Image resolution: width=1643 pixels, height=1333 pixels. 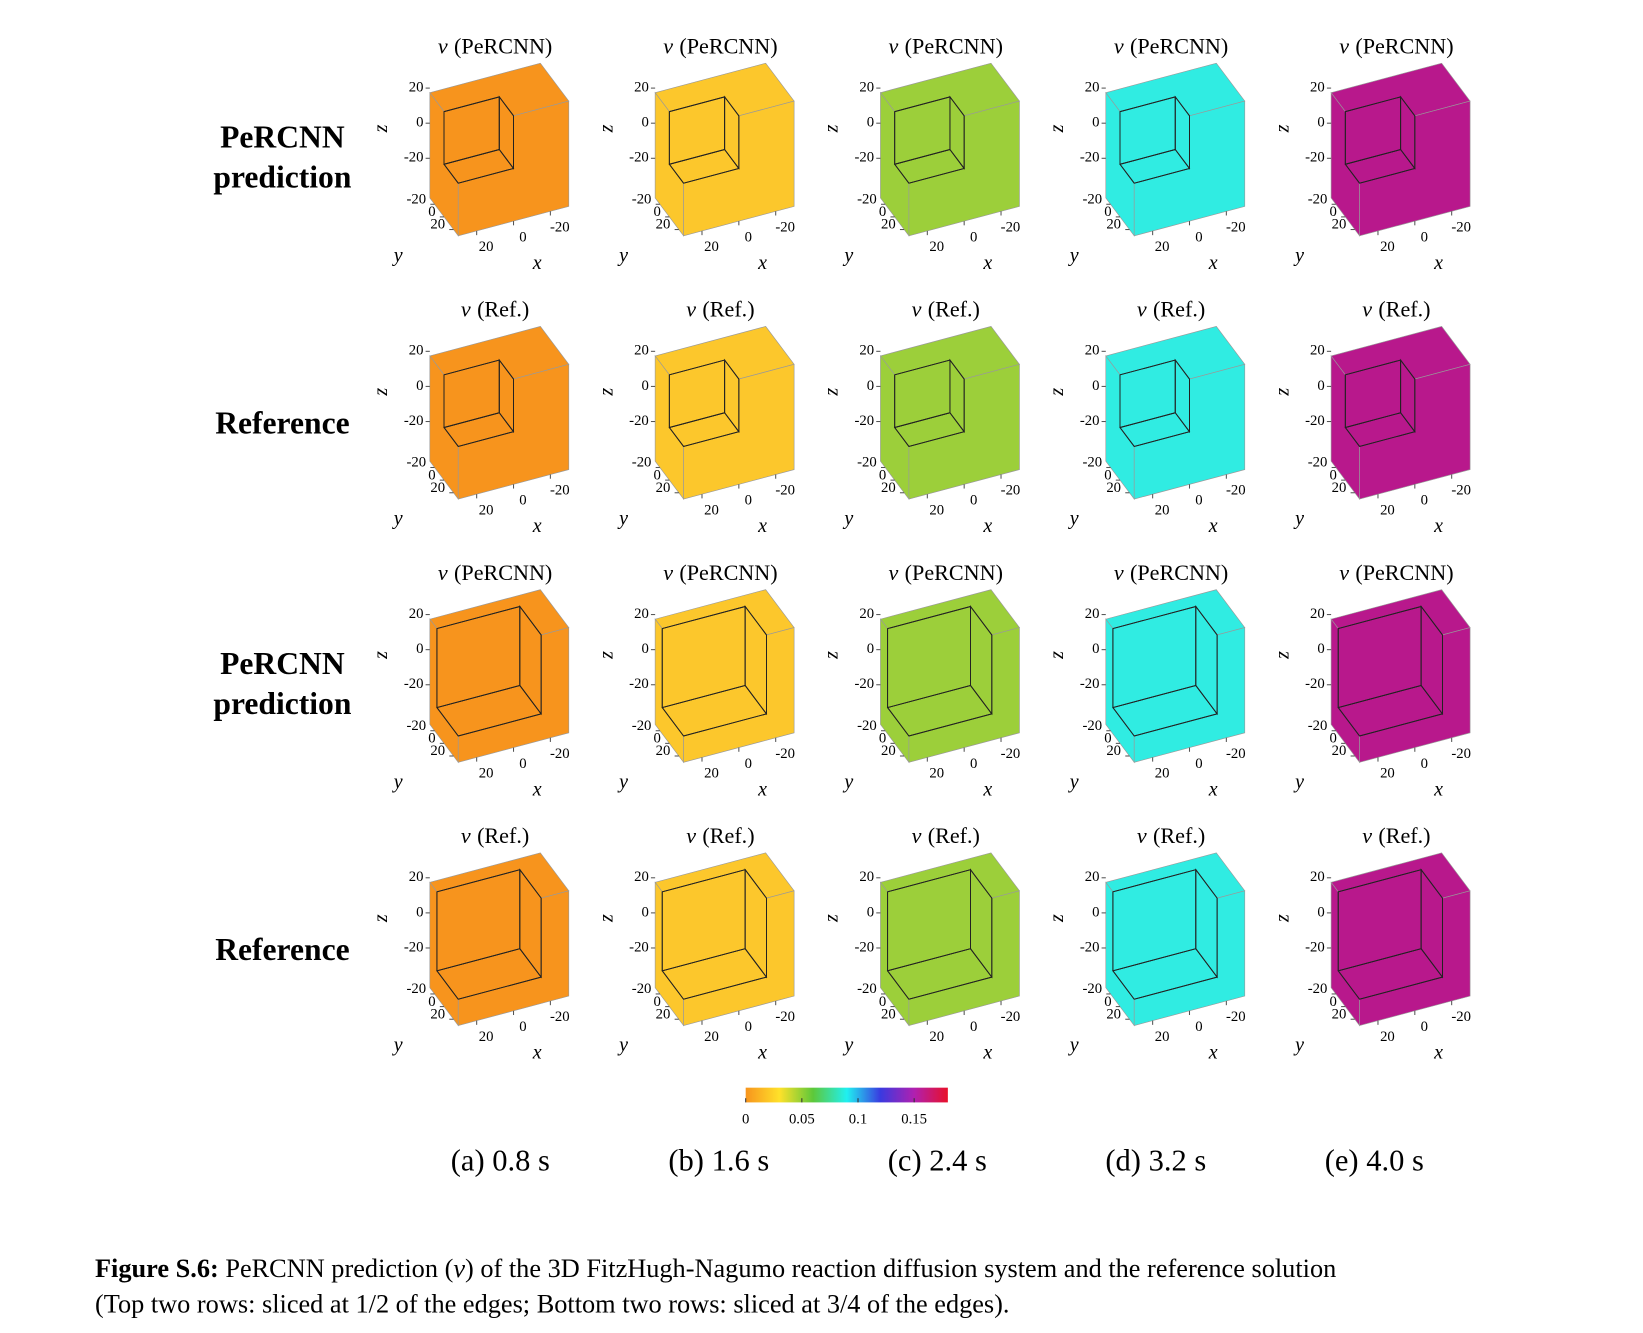 What do you see at coordinates (282, 663) in the screenshot?
I see `row-label: PeRCNN` at bounding box center [282, 663].